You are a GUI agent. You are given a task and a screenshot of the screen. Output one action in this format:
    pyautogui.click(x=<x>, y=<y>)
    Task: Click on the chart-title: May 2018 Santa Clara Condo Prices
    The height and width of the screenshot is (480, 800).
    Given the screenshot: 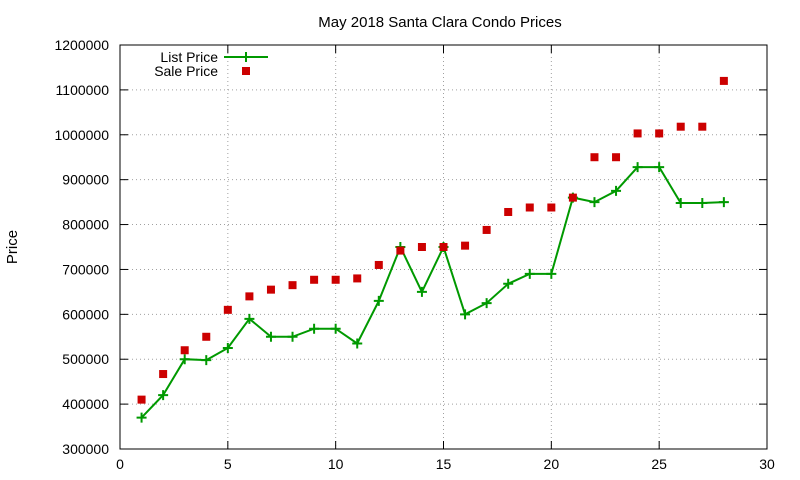 What is the action you would take?
    pyautogui.click(x=439, y=22)
    